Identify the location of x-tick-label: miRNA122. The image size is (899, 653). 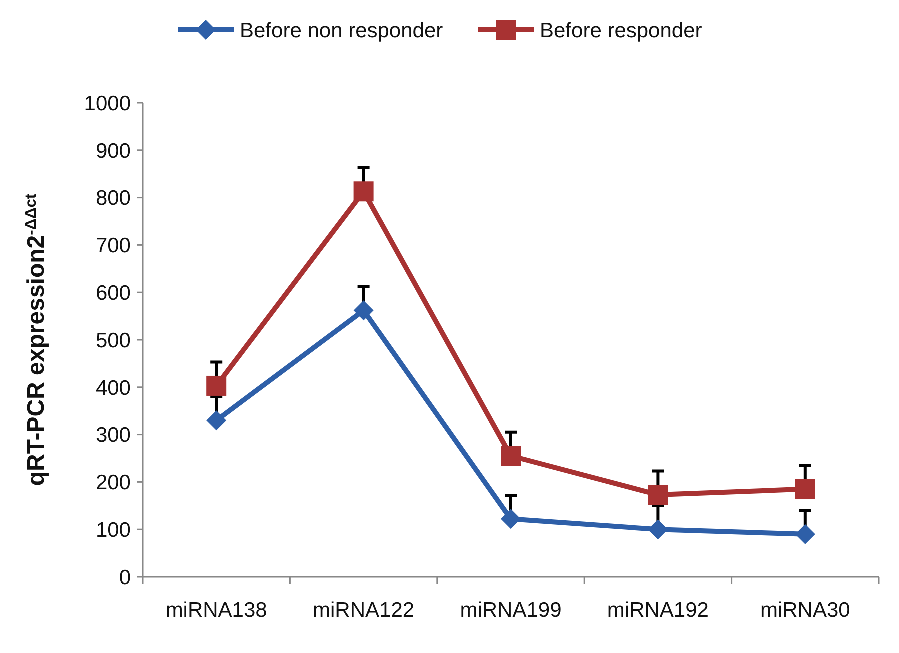
(364, 610).